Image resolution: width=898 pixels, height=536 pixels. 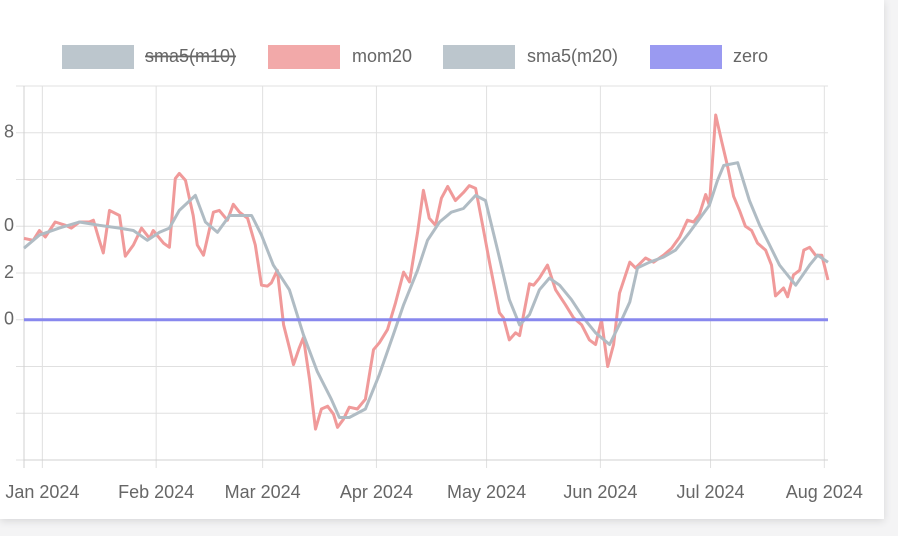 I want to click on x-tick-label: May 2024, so click(x=486, y=492).